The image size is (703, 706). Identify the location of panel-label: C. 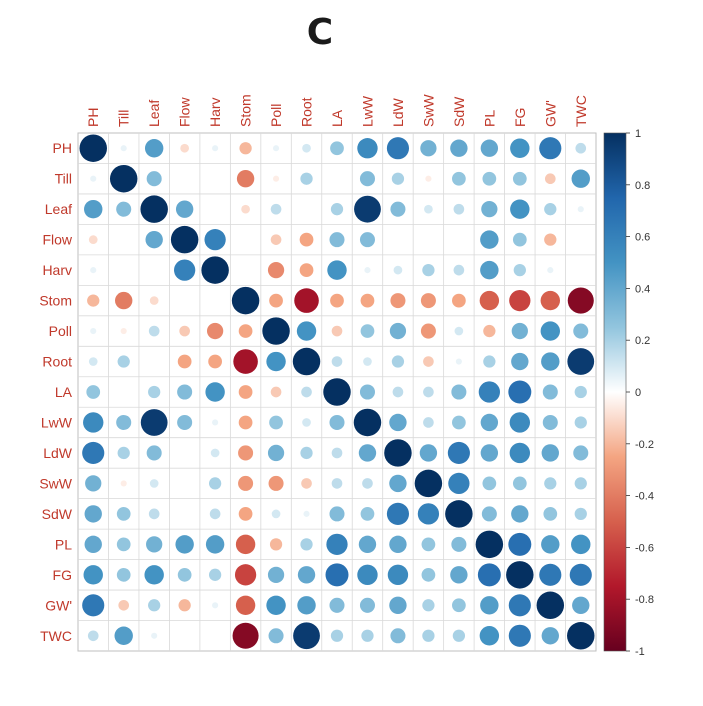
(320, 32).